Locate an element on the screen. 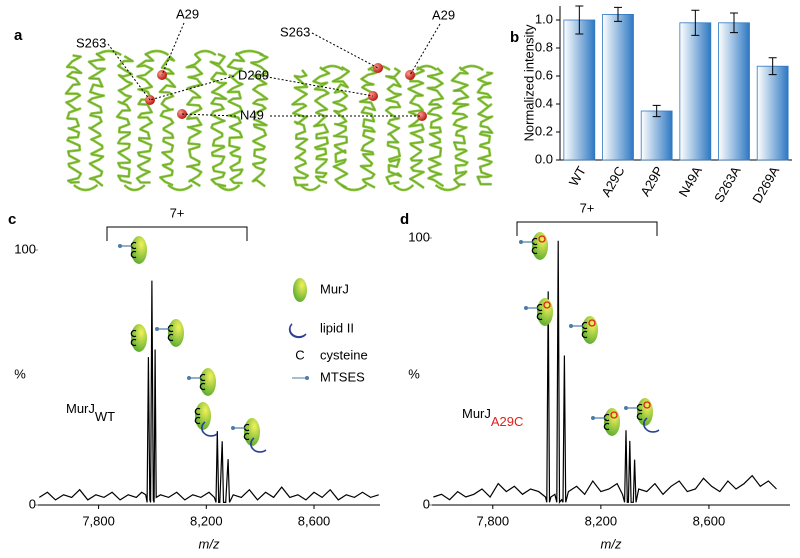  annotation: 7+ is located at coordinates (587, 207).